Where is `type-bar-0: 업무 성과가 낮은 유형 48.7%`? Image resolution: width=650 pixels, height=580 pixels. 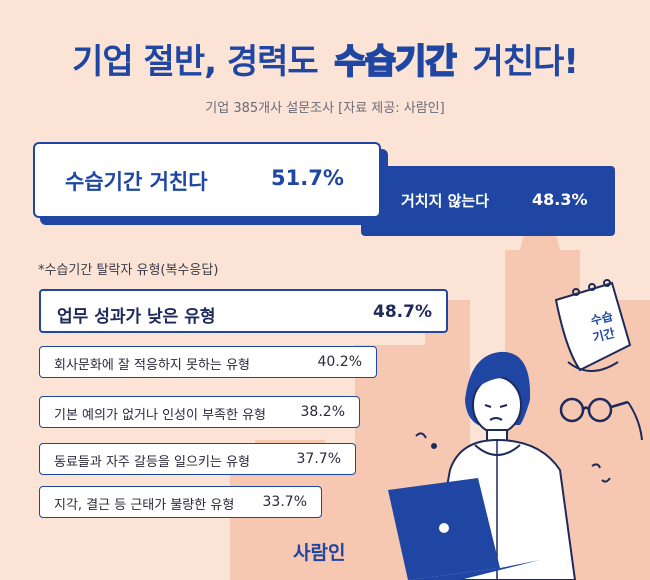
type-bar-0: 업무 성과가 낮은 유형 48.7% is located at coordinates (243, 311).